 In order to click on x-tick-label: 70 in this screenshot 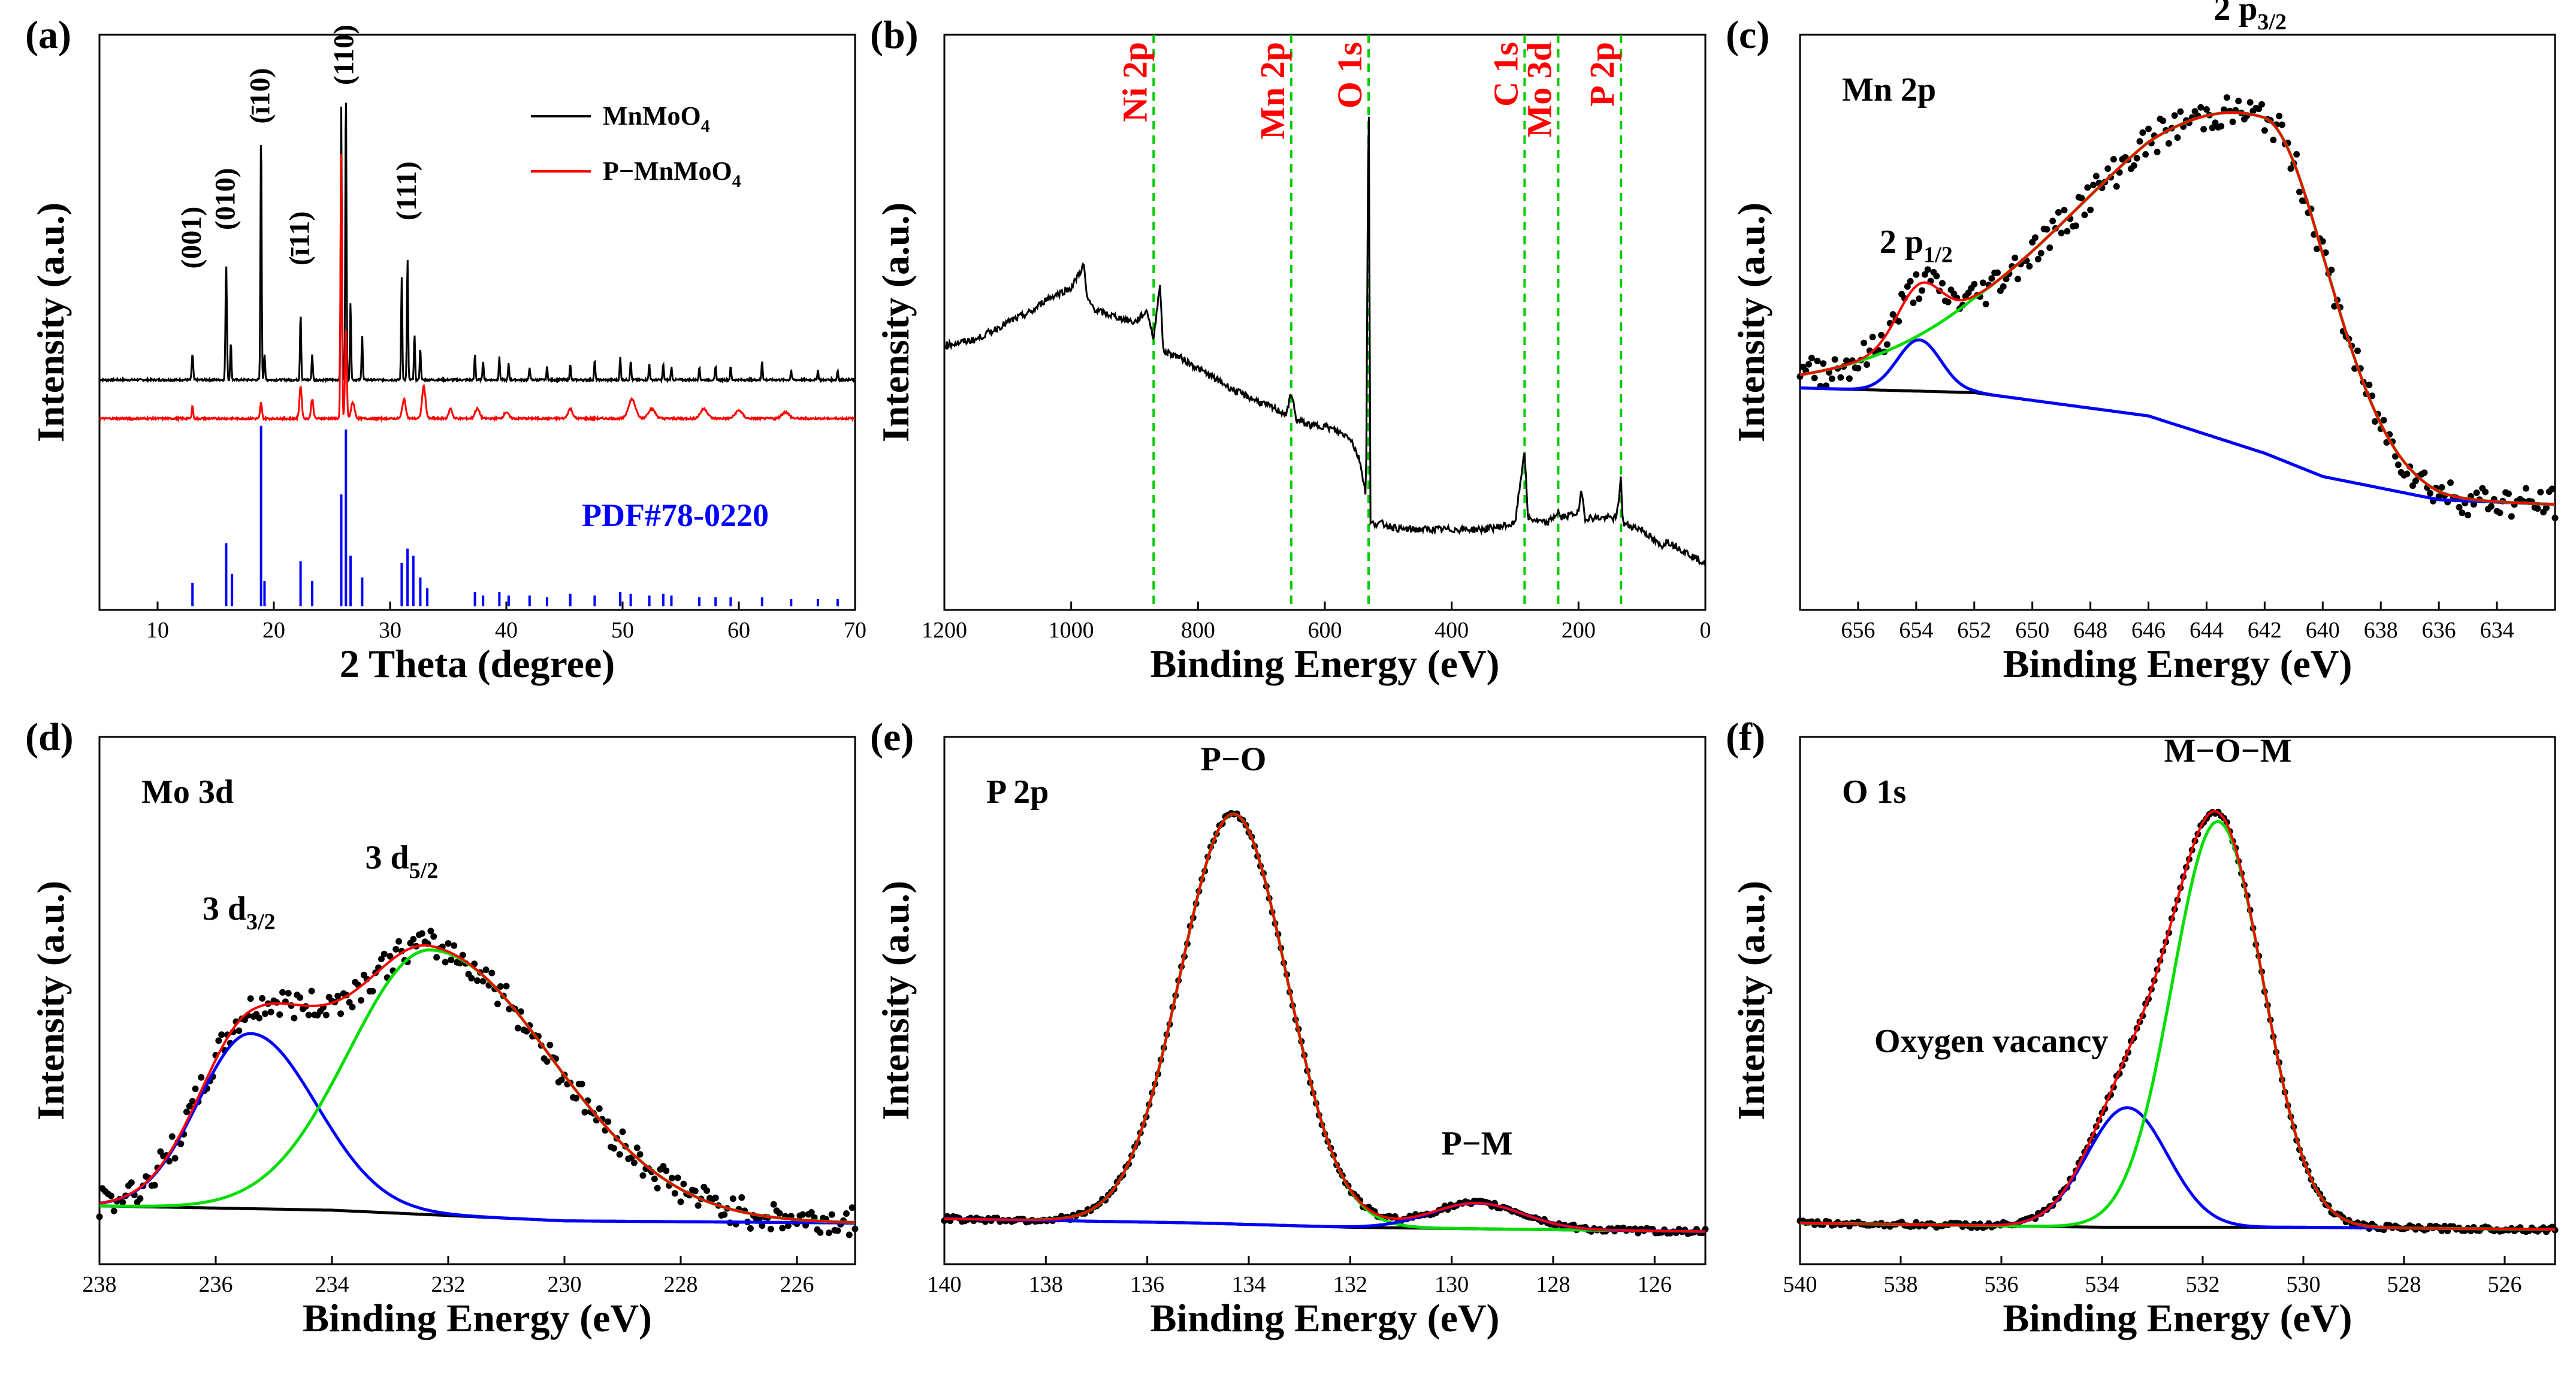, I will do `click(855, 630)`.